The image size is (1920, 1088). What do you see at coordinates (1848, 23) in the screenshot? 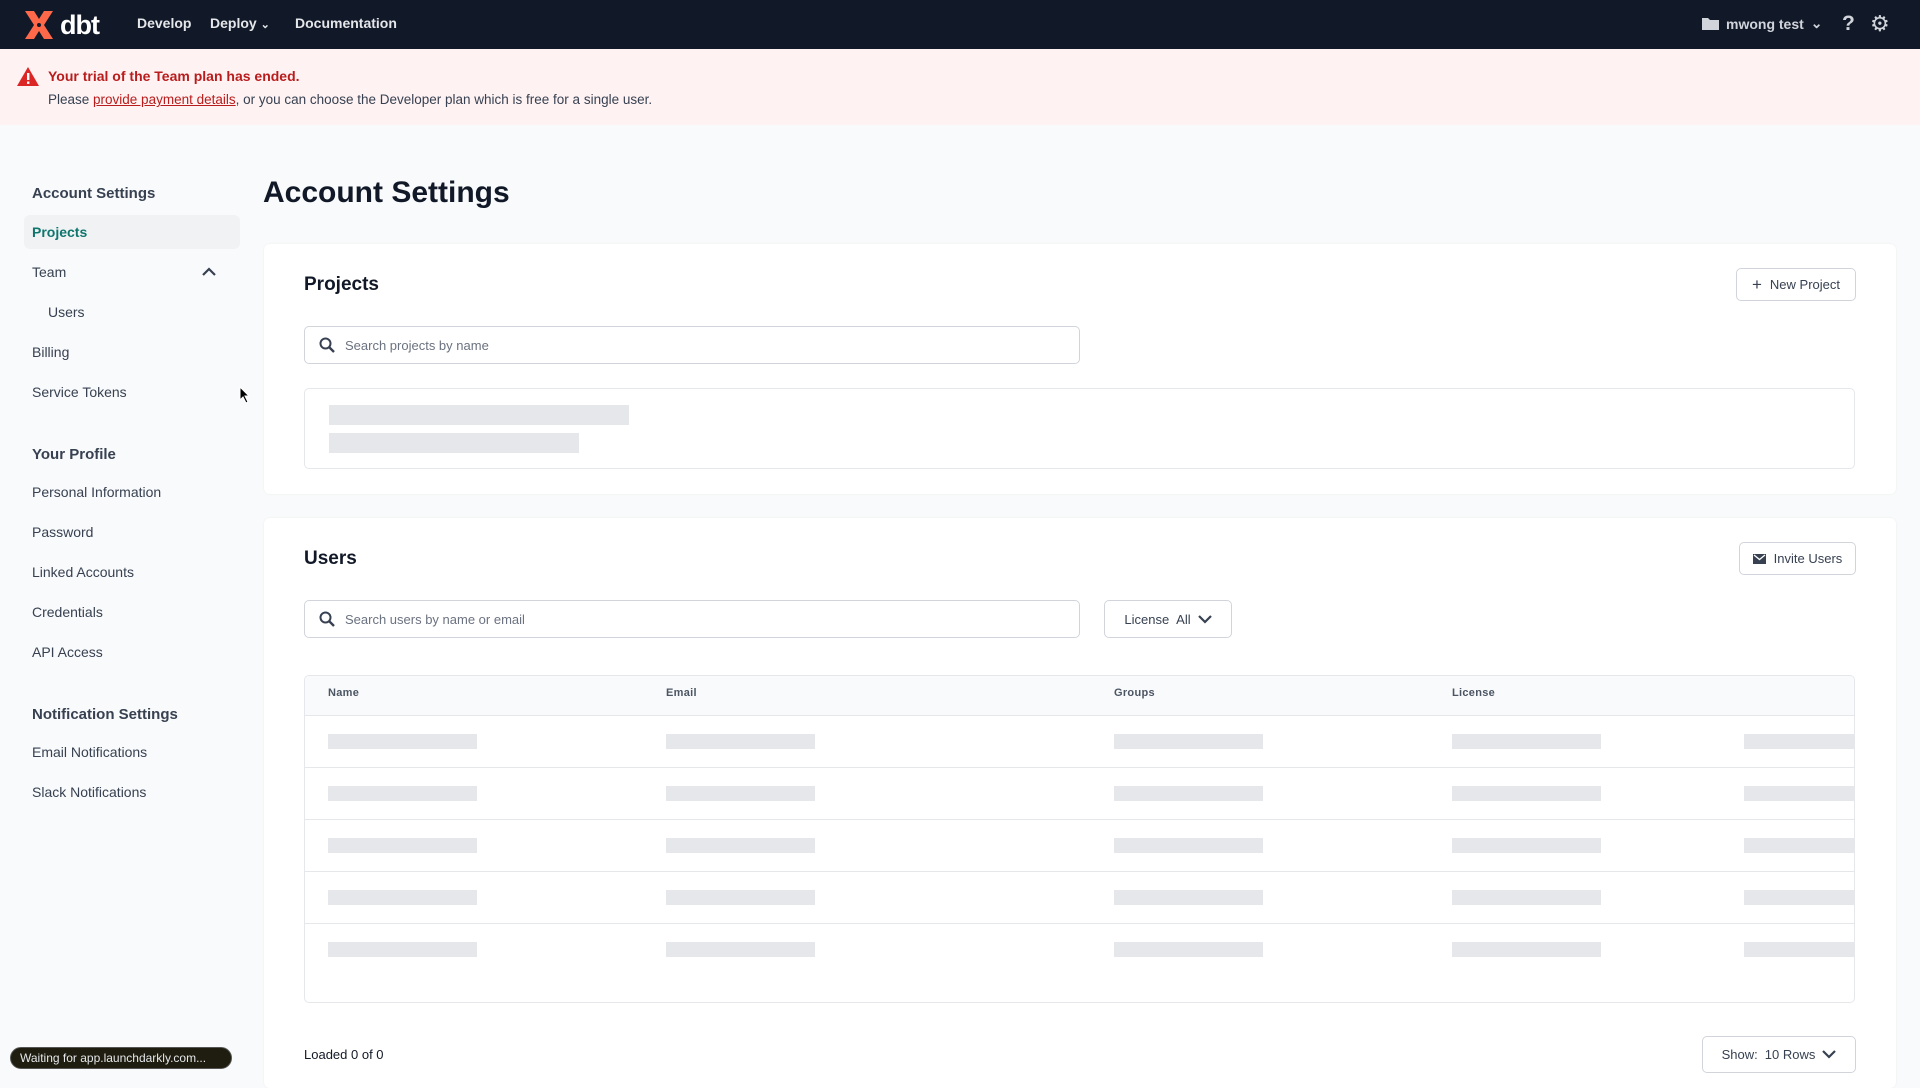
I see `help-icon: ?` at bounding box center [1848, 23].